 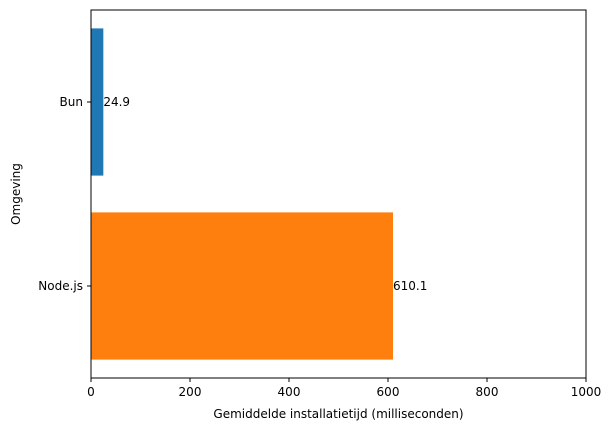 I want to click on x-tick-label: 600, so click(x=388, y=392).